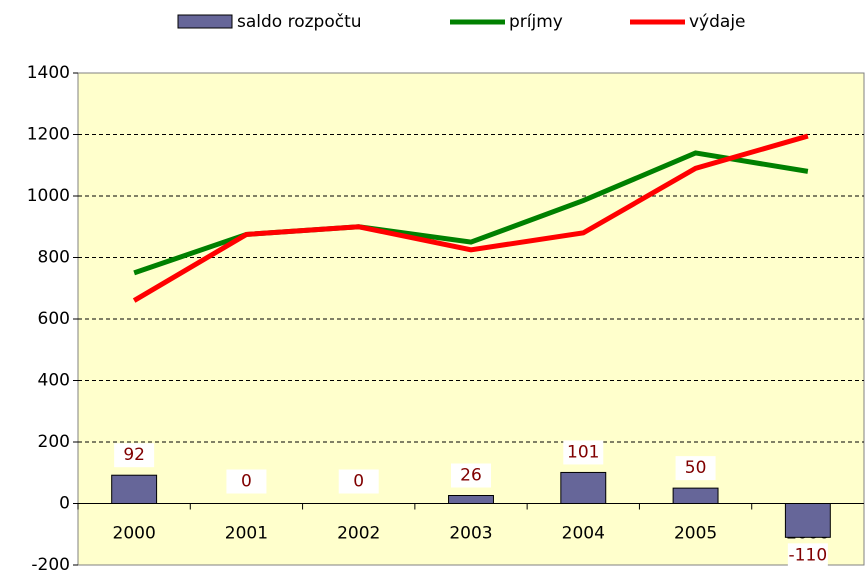 The height and width of the screenshot is (573, 865). What do you see at coordinates (134, 534) in the screenshot?
I see `x-tick-label: 2000` at bounding box center [134, 534].